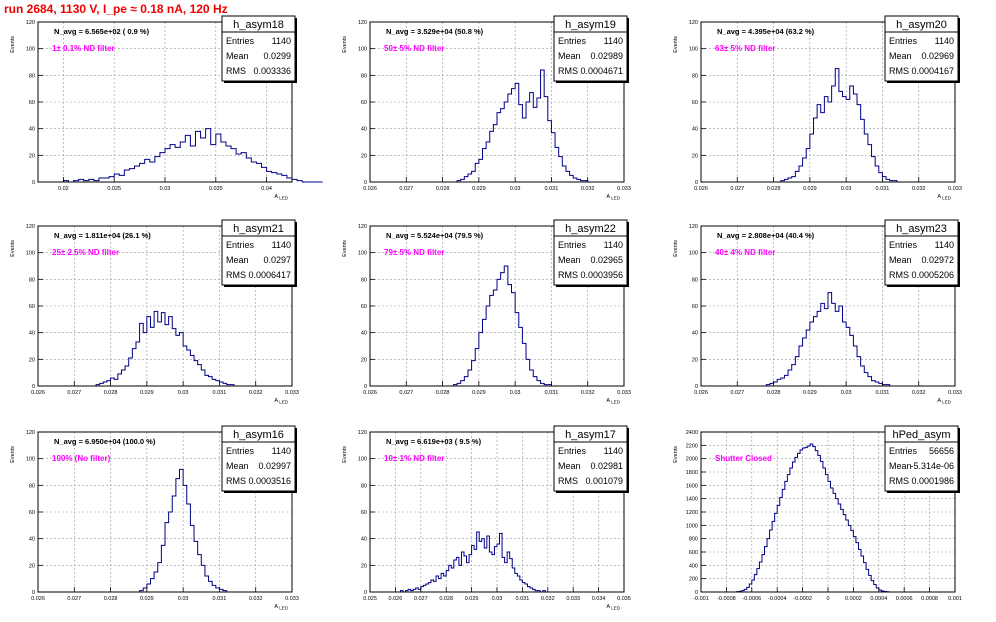 Image resolution: width=996 pixels, height=622 pixels. What do you see at coordinates (745, 48) in the screenshot?
I see `filter-label: 63± 5% ND filter` at bounding box center [745, 48].